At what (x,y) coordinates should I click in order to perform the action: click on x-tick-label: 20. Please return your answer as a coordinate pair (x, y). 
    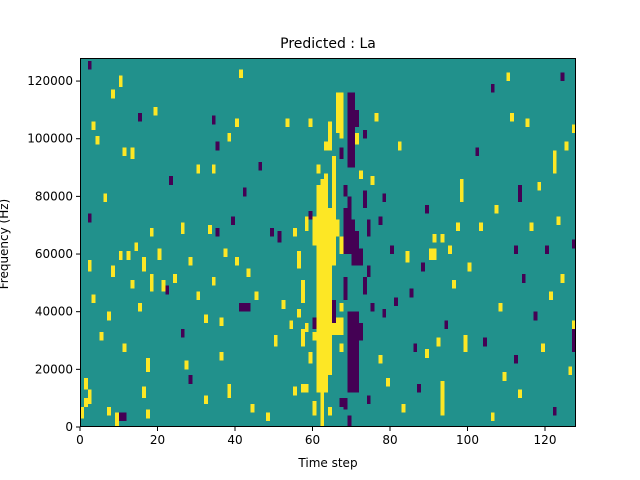
    Looking at the image, I should click on (157, 440).